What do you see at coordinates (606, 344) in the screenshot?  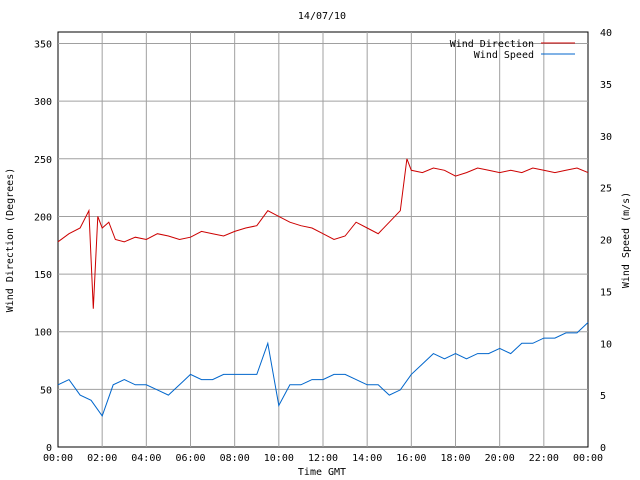 I see `right-tick-label: 10` at bounding box center [606, 344].